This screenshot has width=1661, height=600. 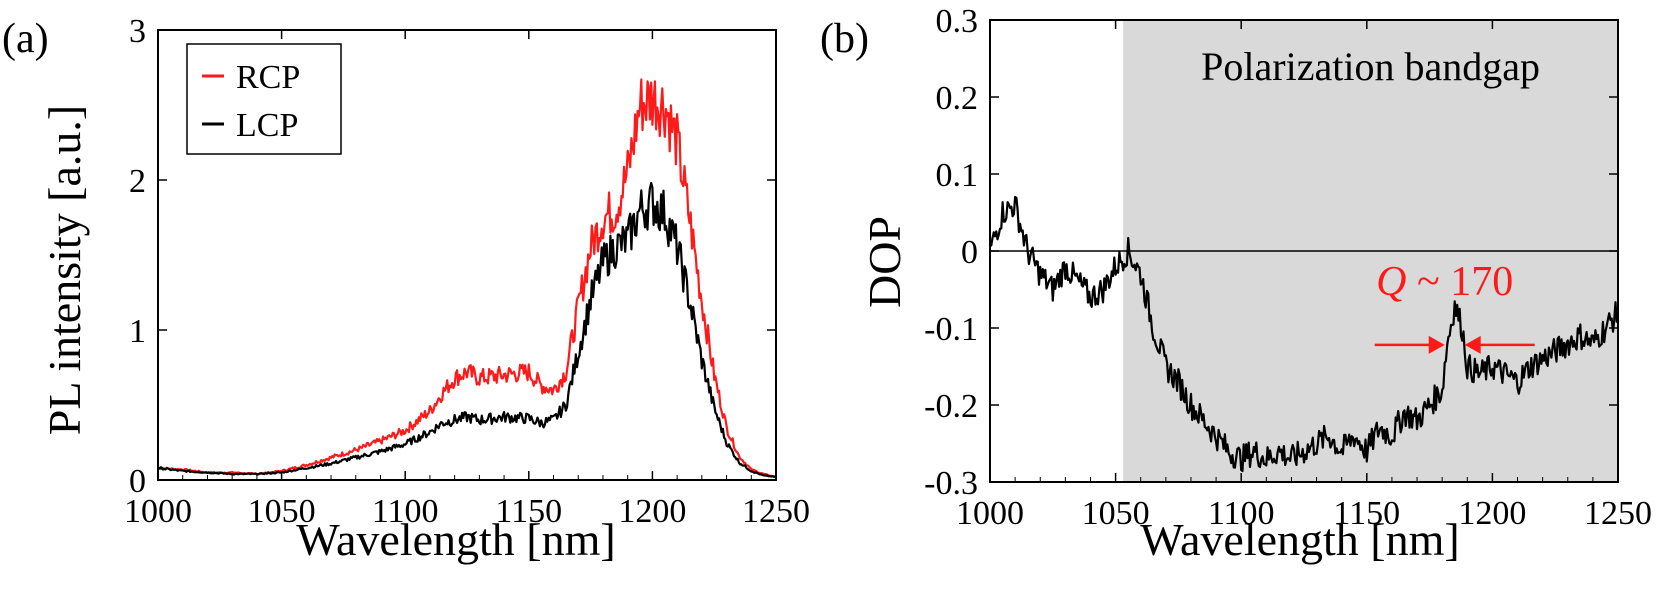 I want to click on q-annotation: Q ~ 170, so click(x=1454, y=306).